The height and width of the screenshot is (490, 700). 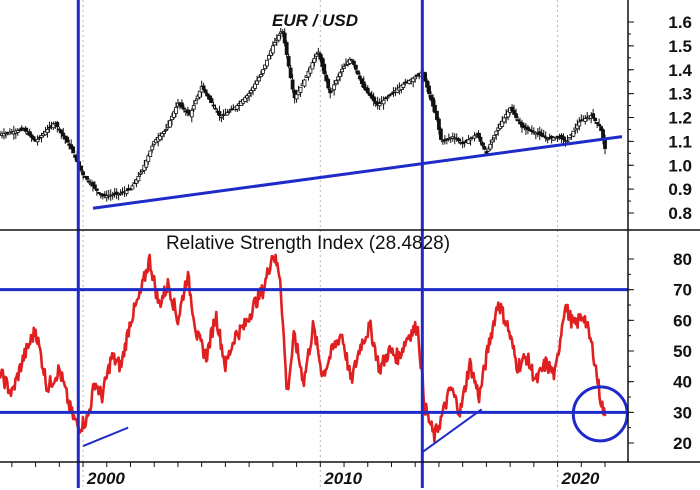 I want to click on x-tick-label-2010: 2010, so click(x=342, y=478).